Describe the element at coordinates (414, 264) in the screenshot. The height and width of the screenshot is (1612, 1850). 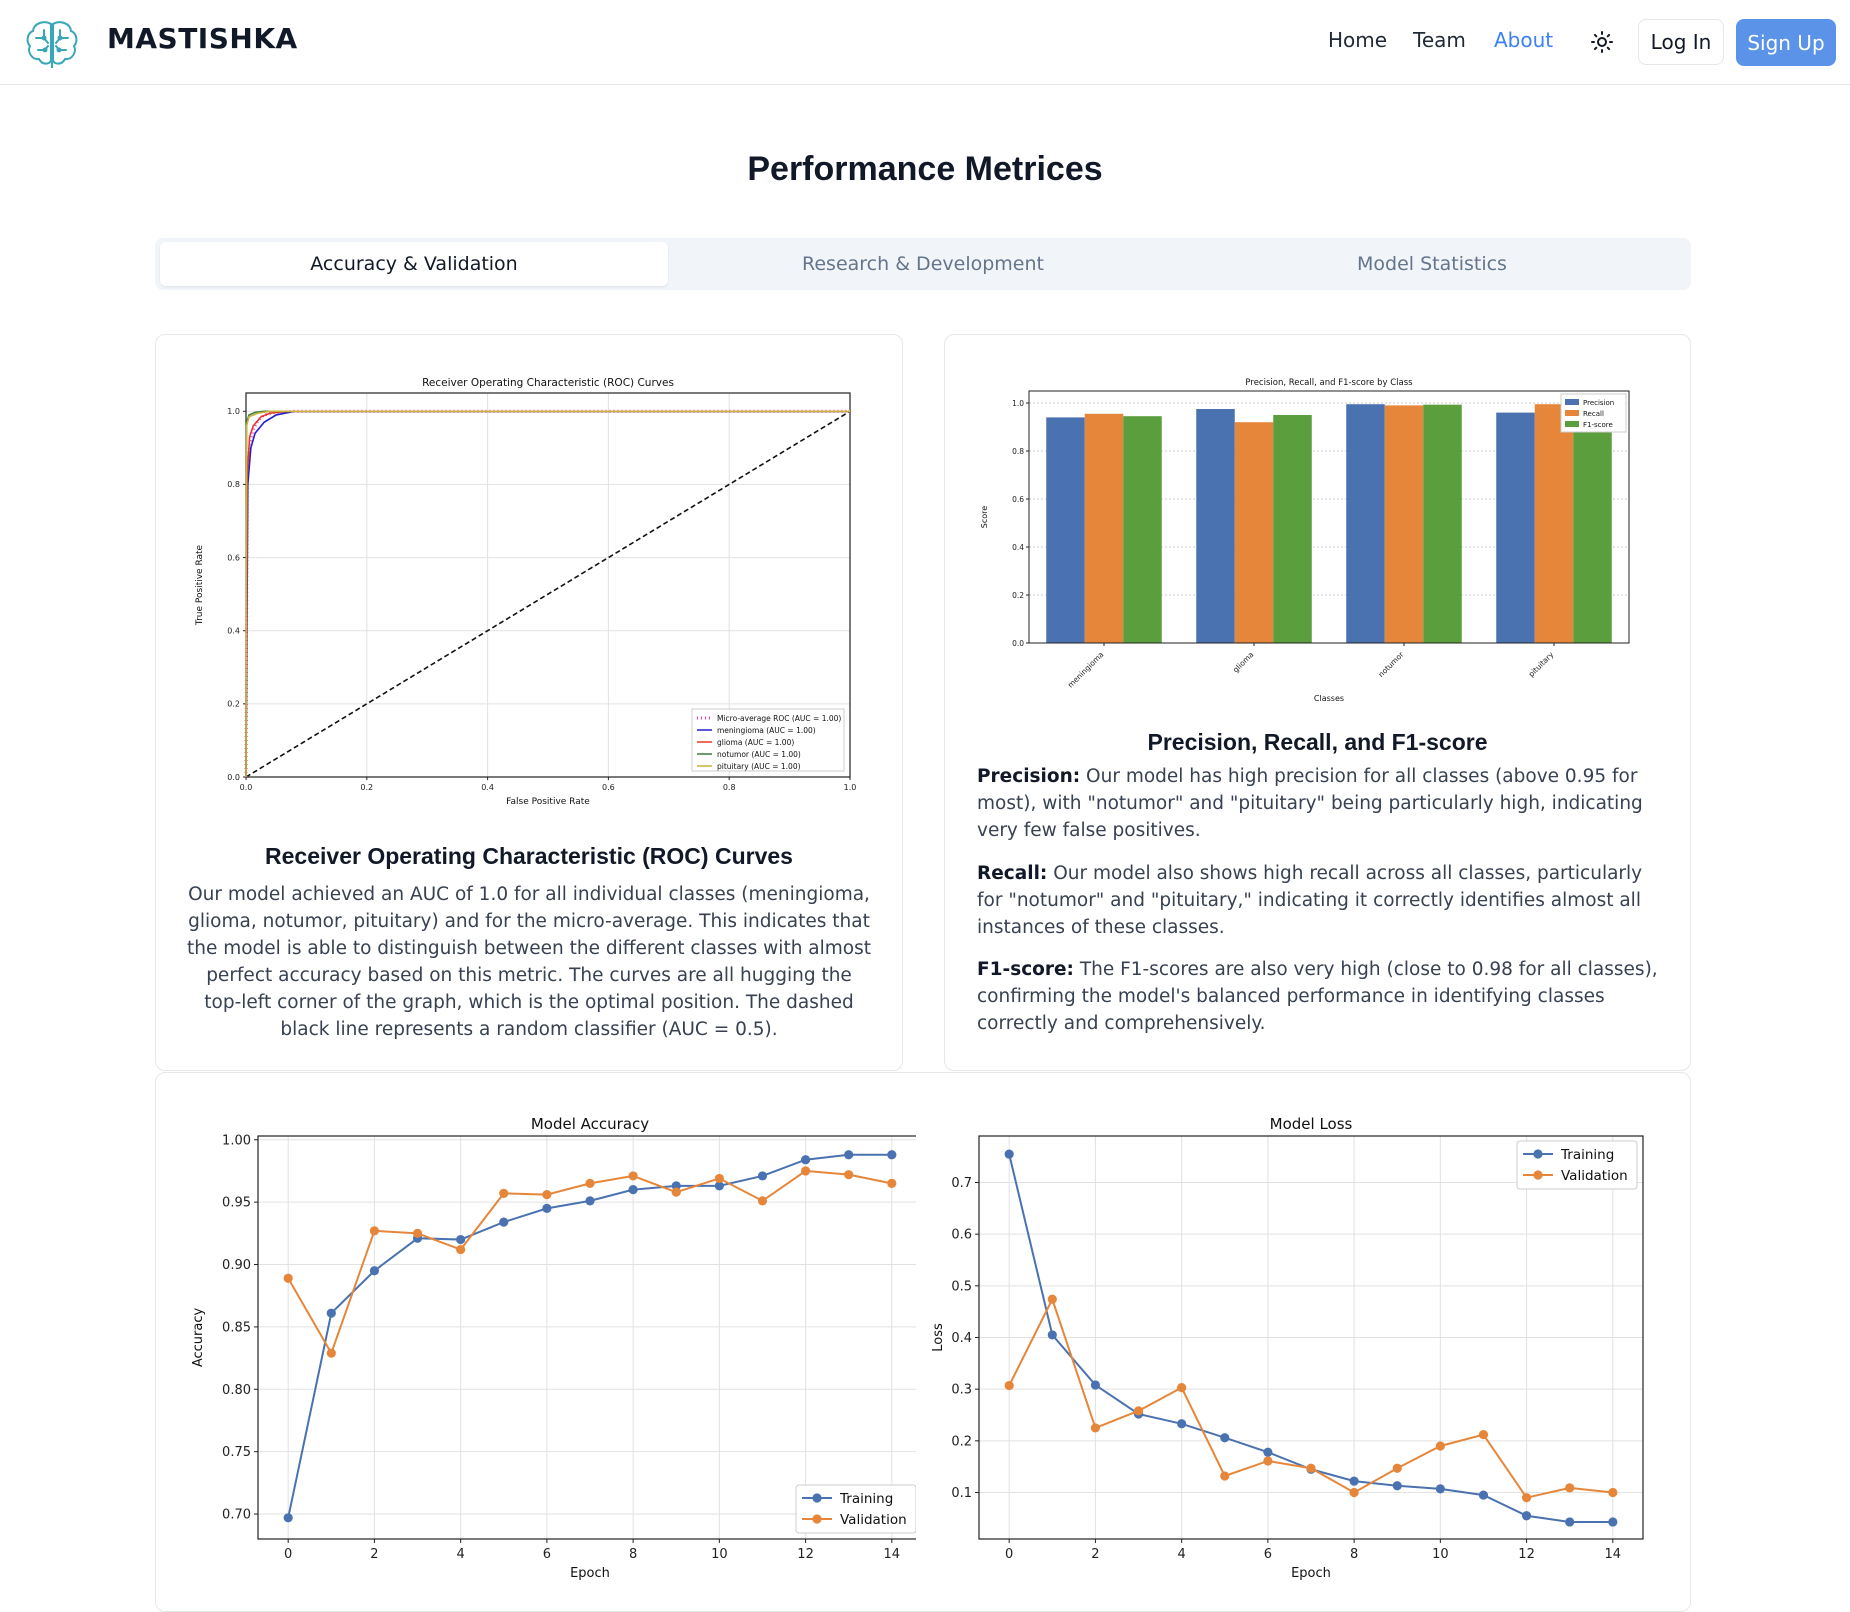
I see `tab-accuracy-validation: Accuracy & Validation` at that location.